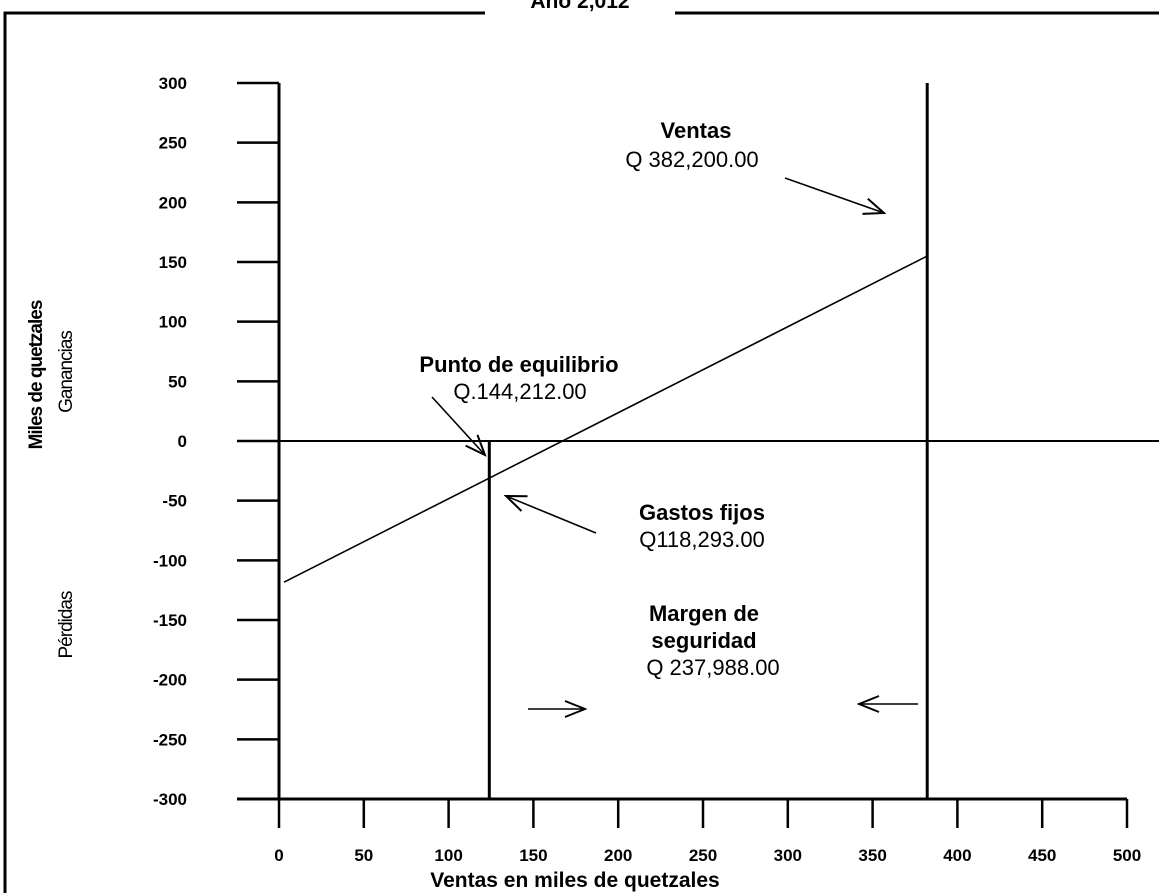 The height and width of the screenshot is (893, 1159). I want to click on y-tick-label: -300, so click(170, 799).